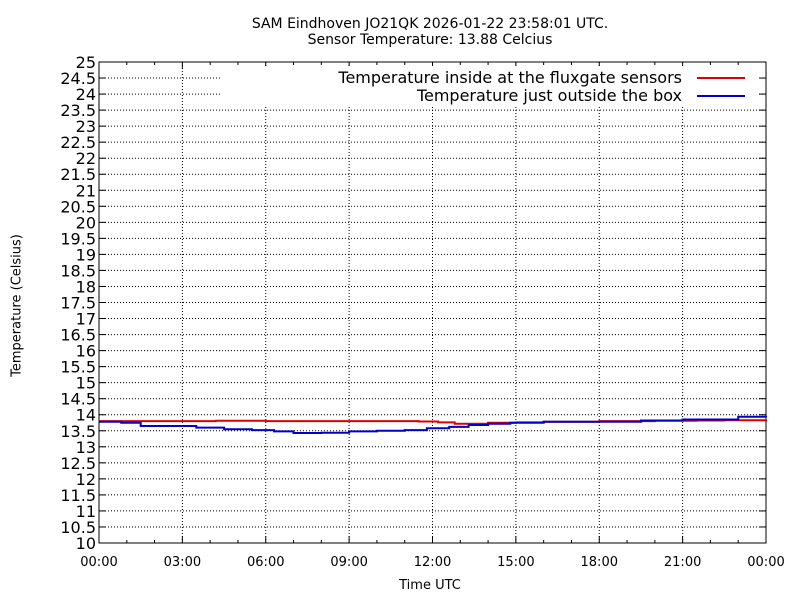  What do you see at coordinates (86, 479) in the screenshot?
I see `y-tick-label: 12` at bounding box center [86, 479].